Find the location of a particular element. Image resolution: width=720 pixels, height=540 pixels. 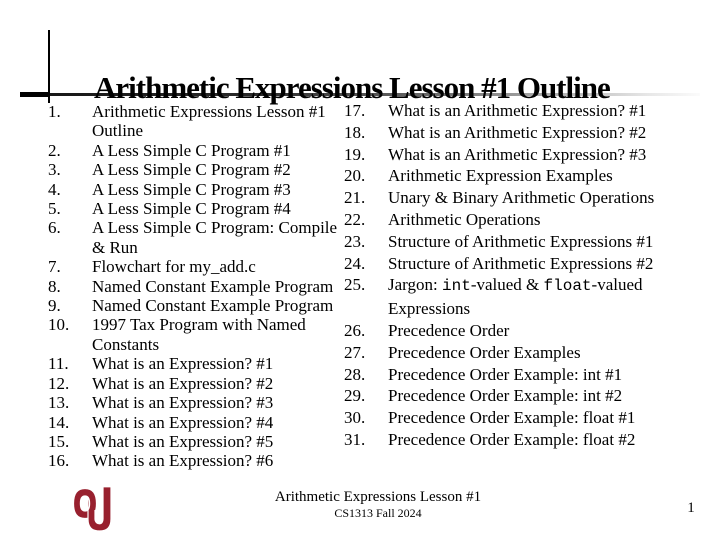

code-token: int is located at coordinates (456, 286).